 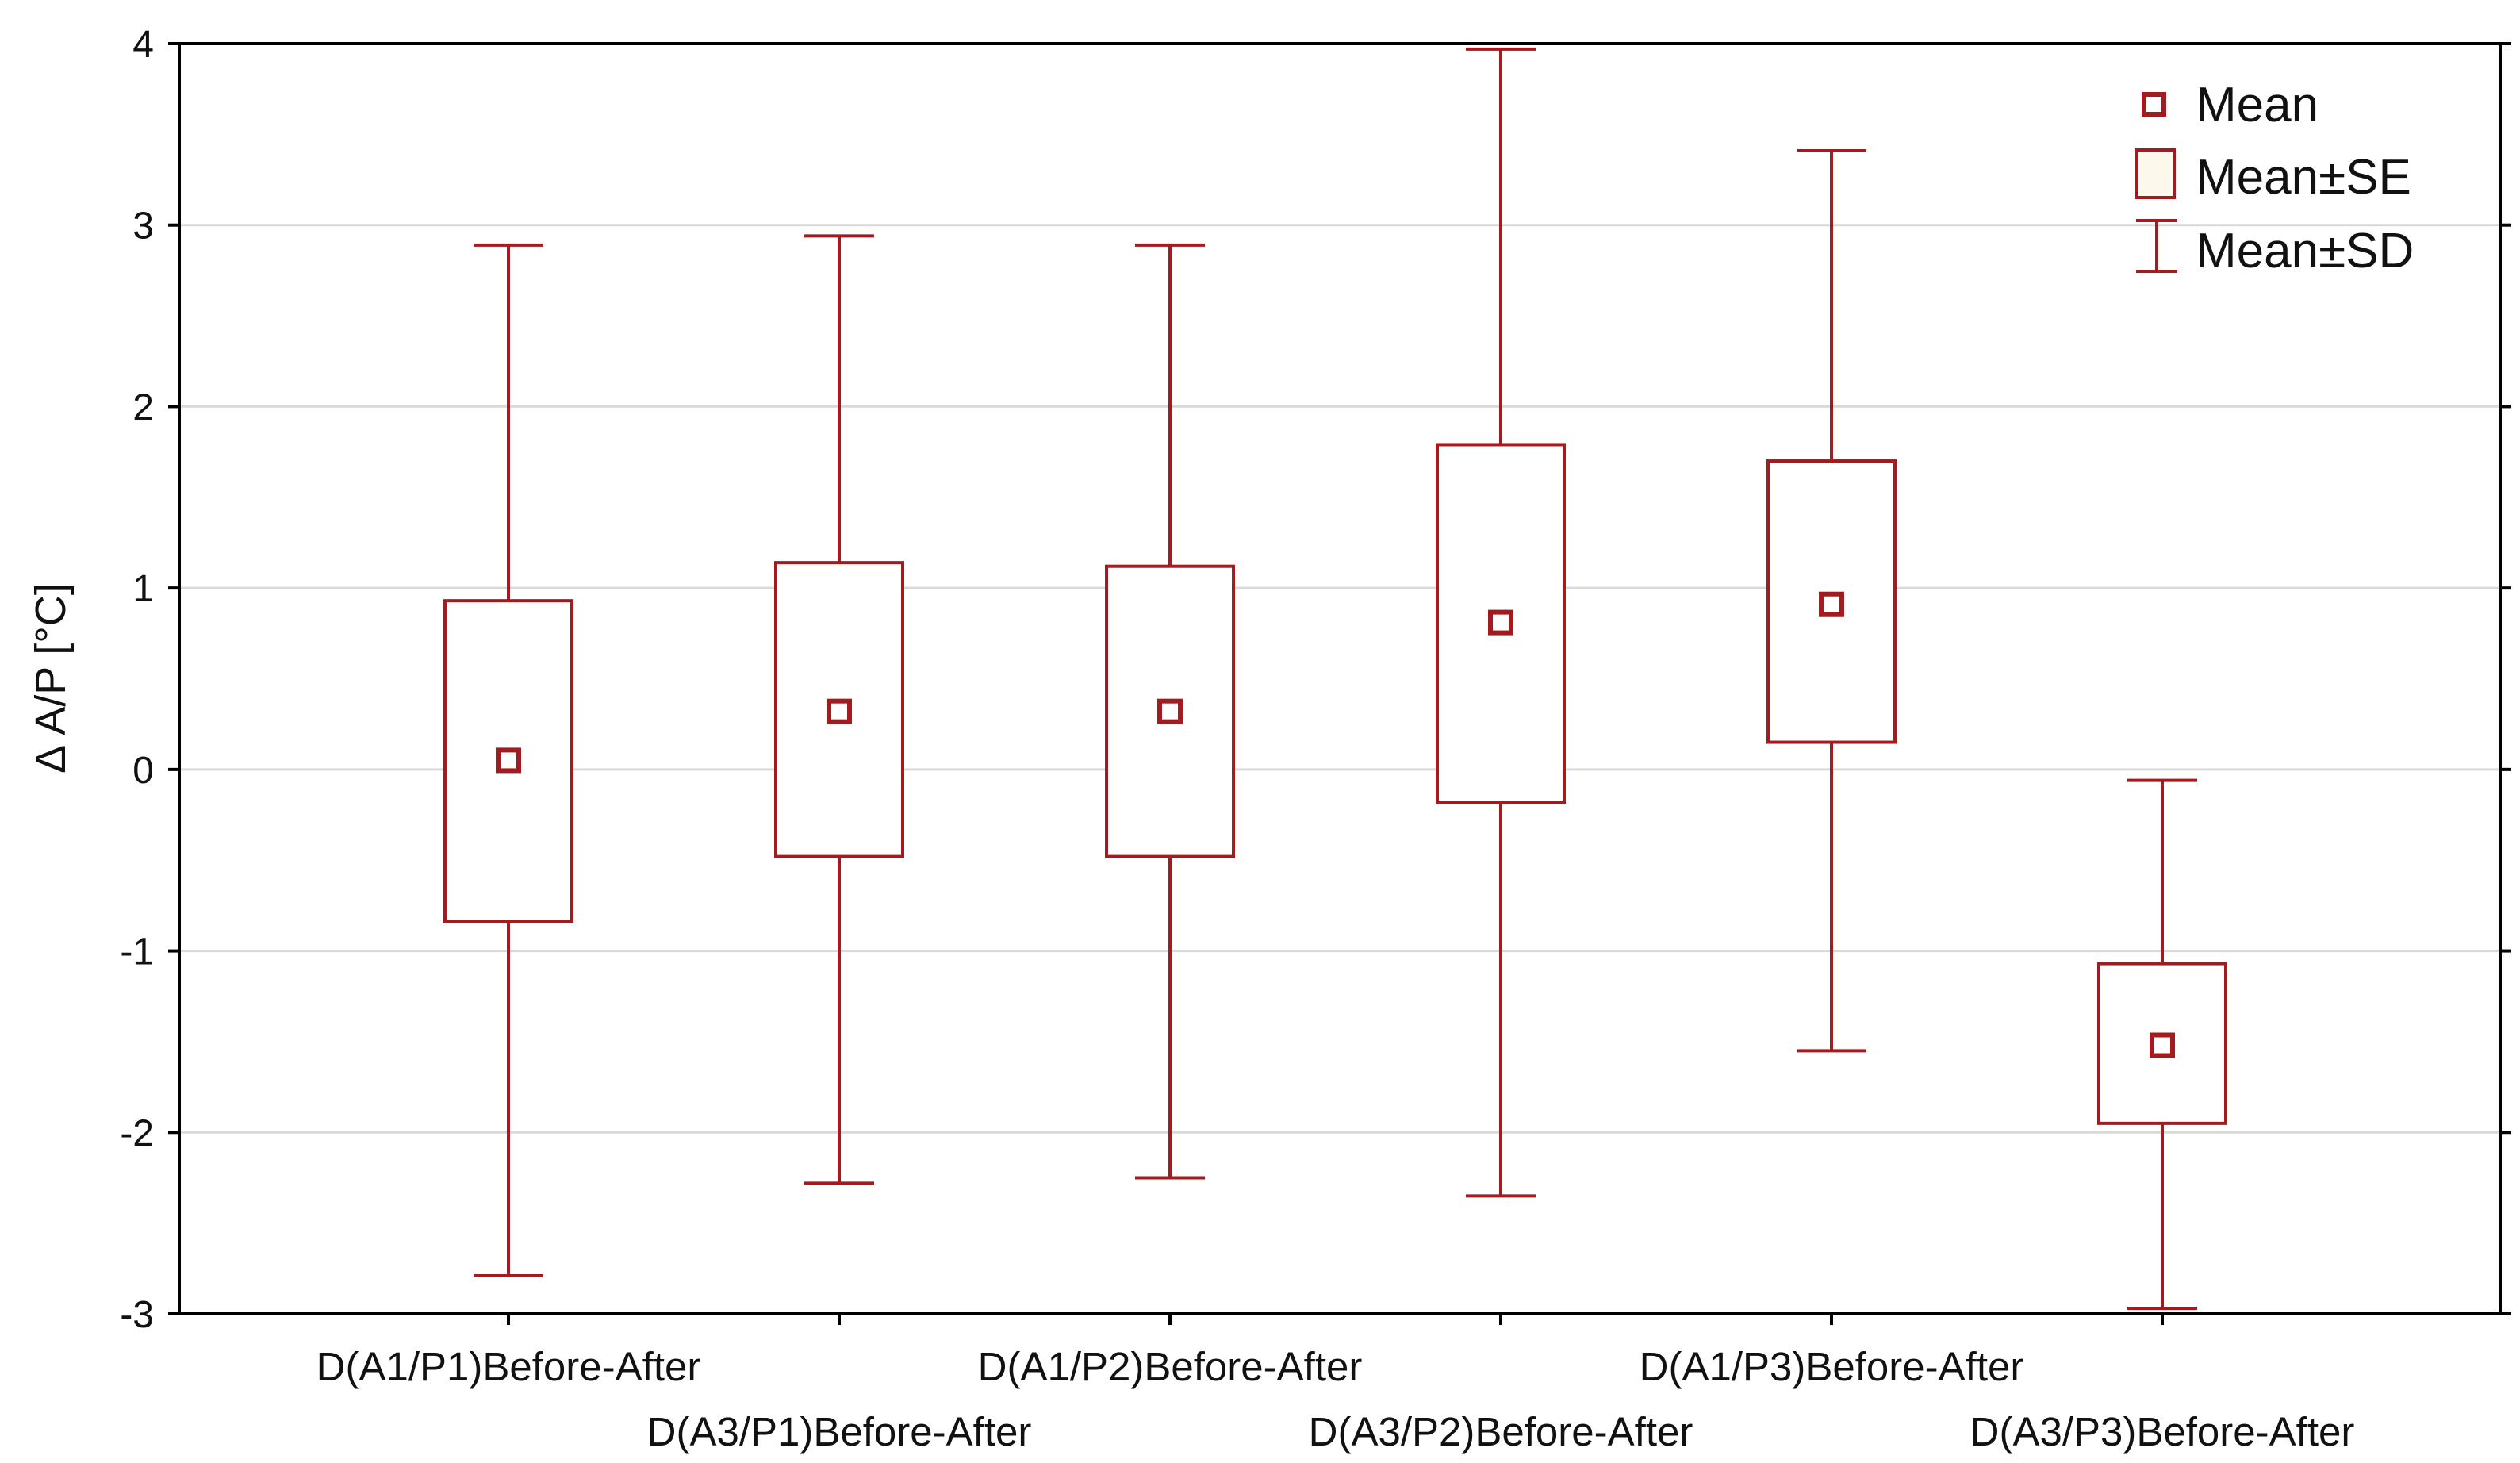 What do you see at coordinates (1170, 1366) in the screenshot?
I see `x-category-label: D(A1/P2)Before-After` at bounding box center [1170, 1366].